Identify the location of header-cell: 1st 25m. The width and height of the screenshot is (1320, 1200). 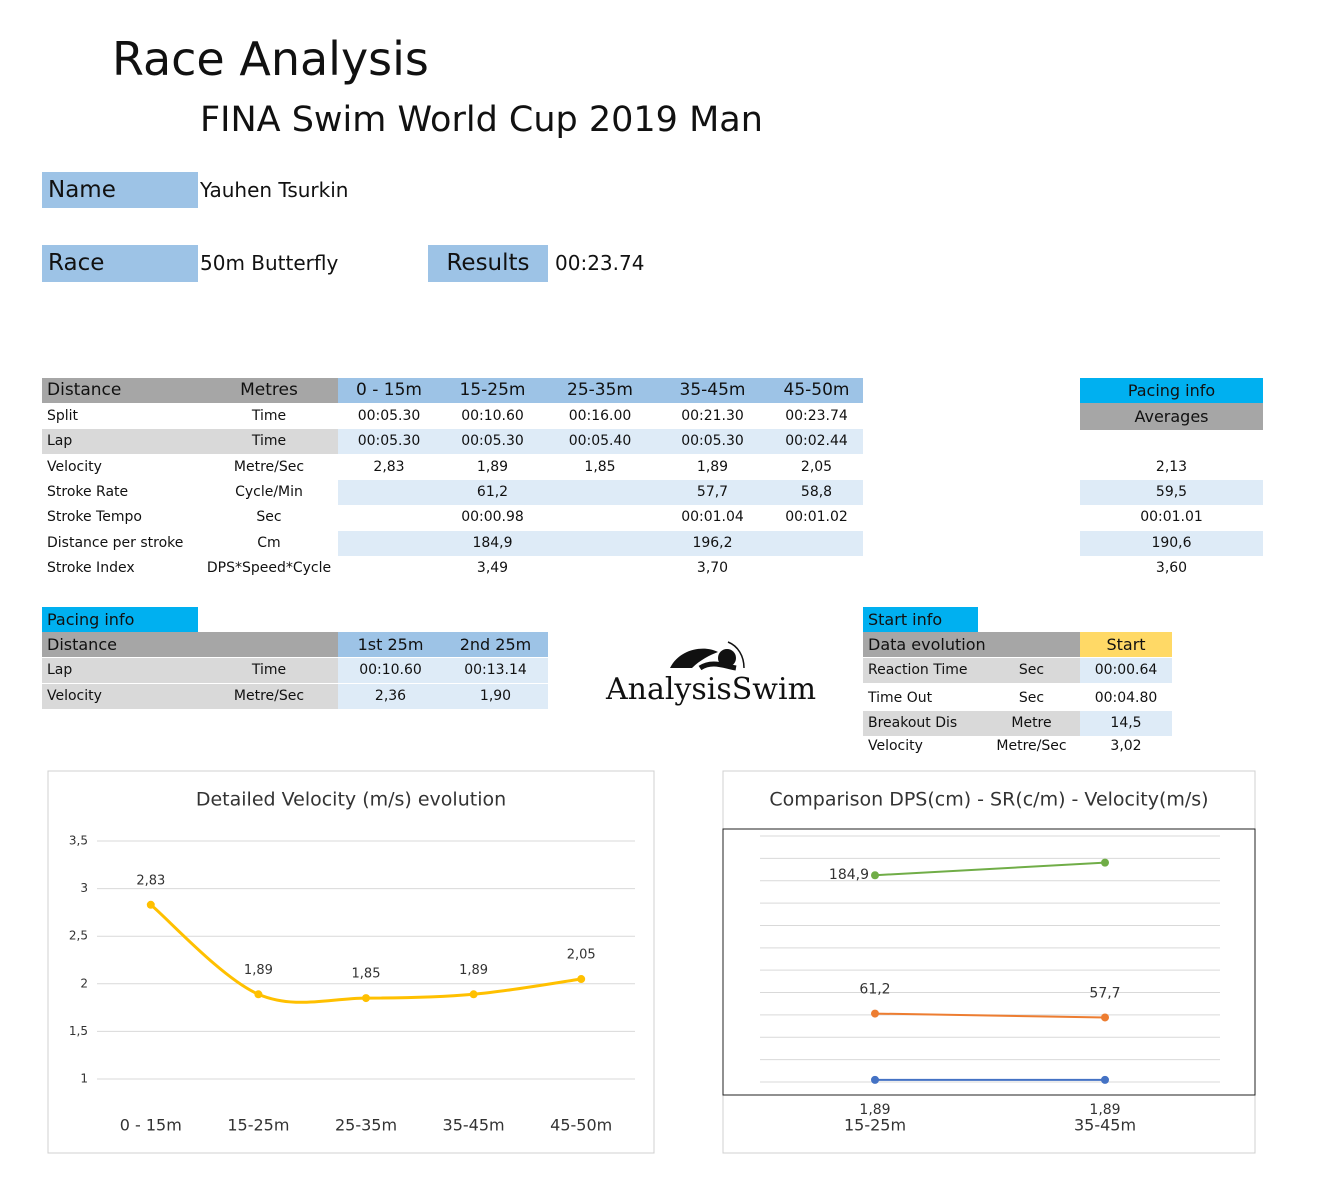
(390, 644).